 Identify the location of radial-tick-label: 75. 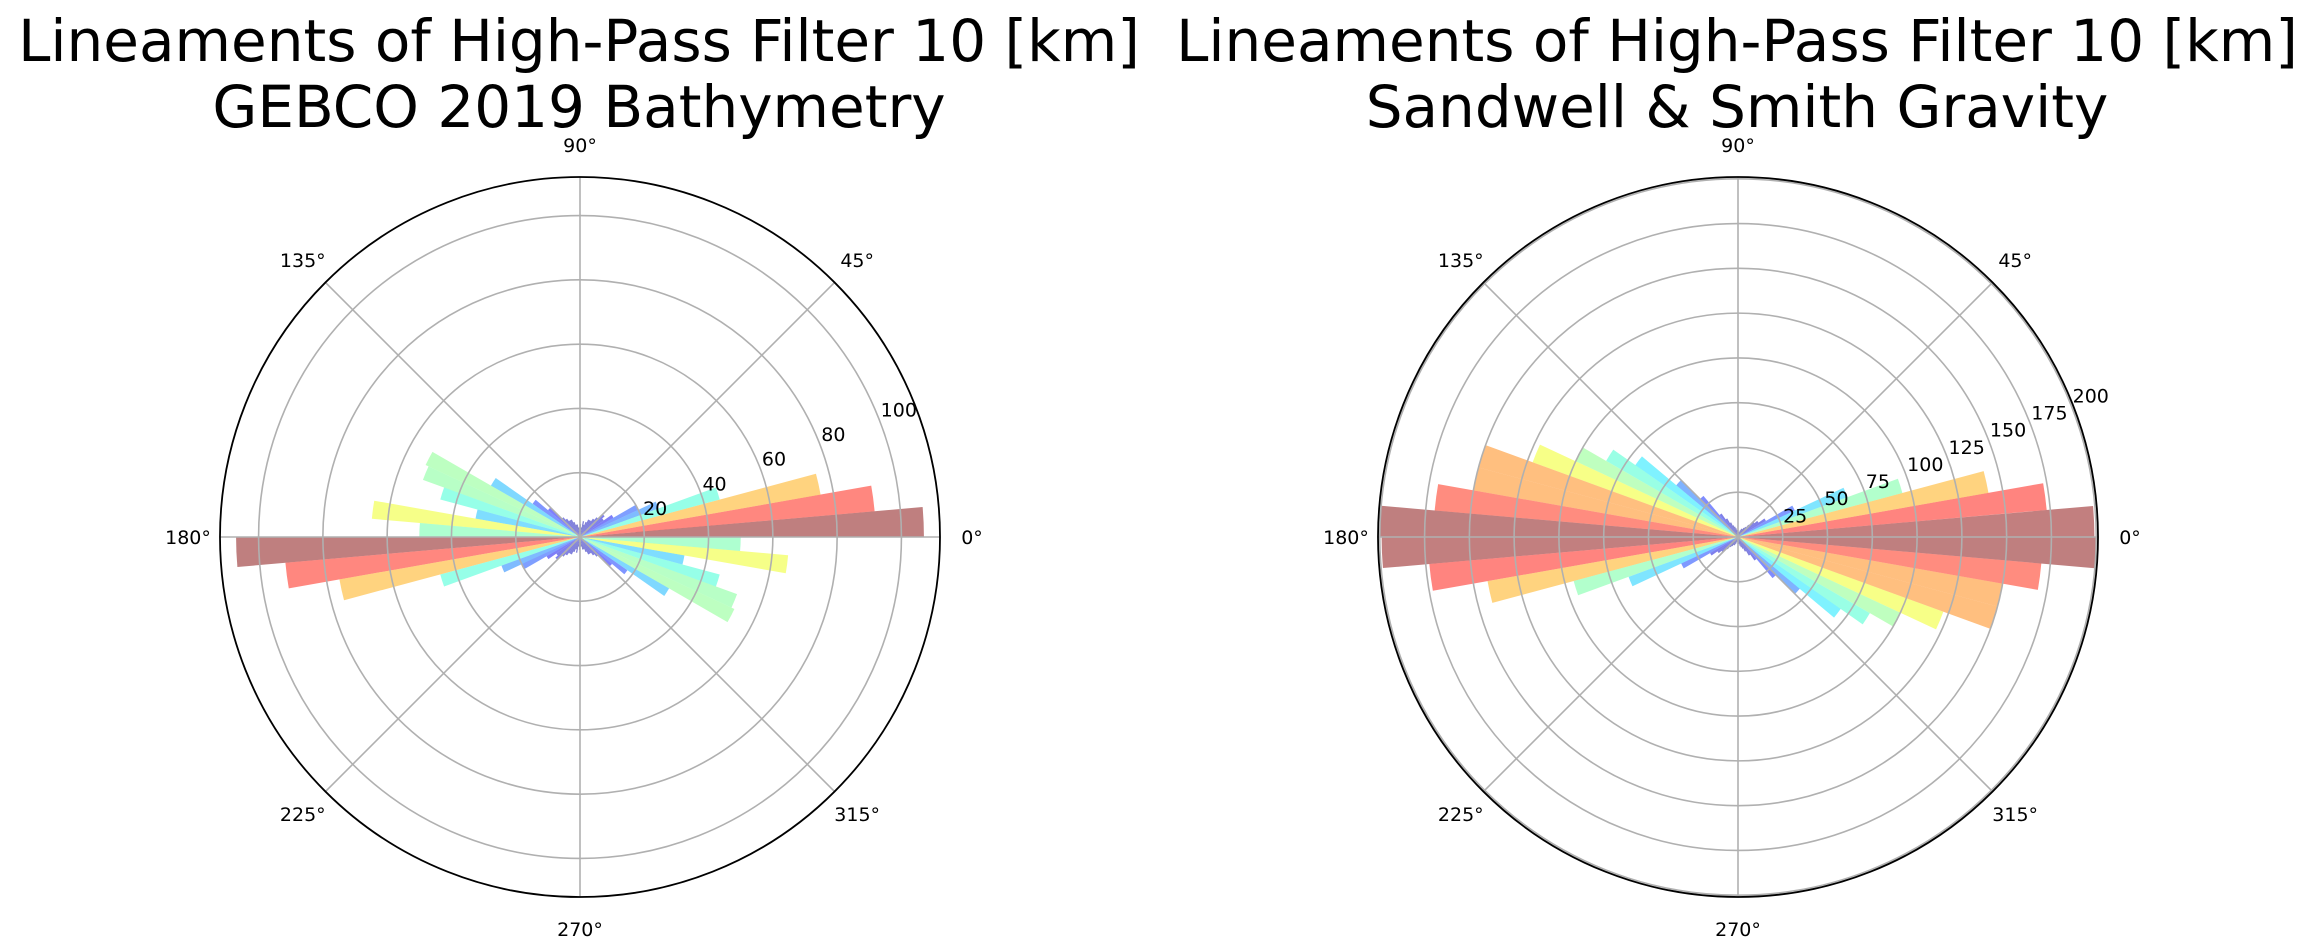
(1878, 482).